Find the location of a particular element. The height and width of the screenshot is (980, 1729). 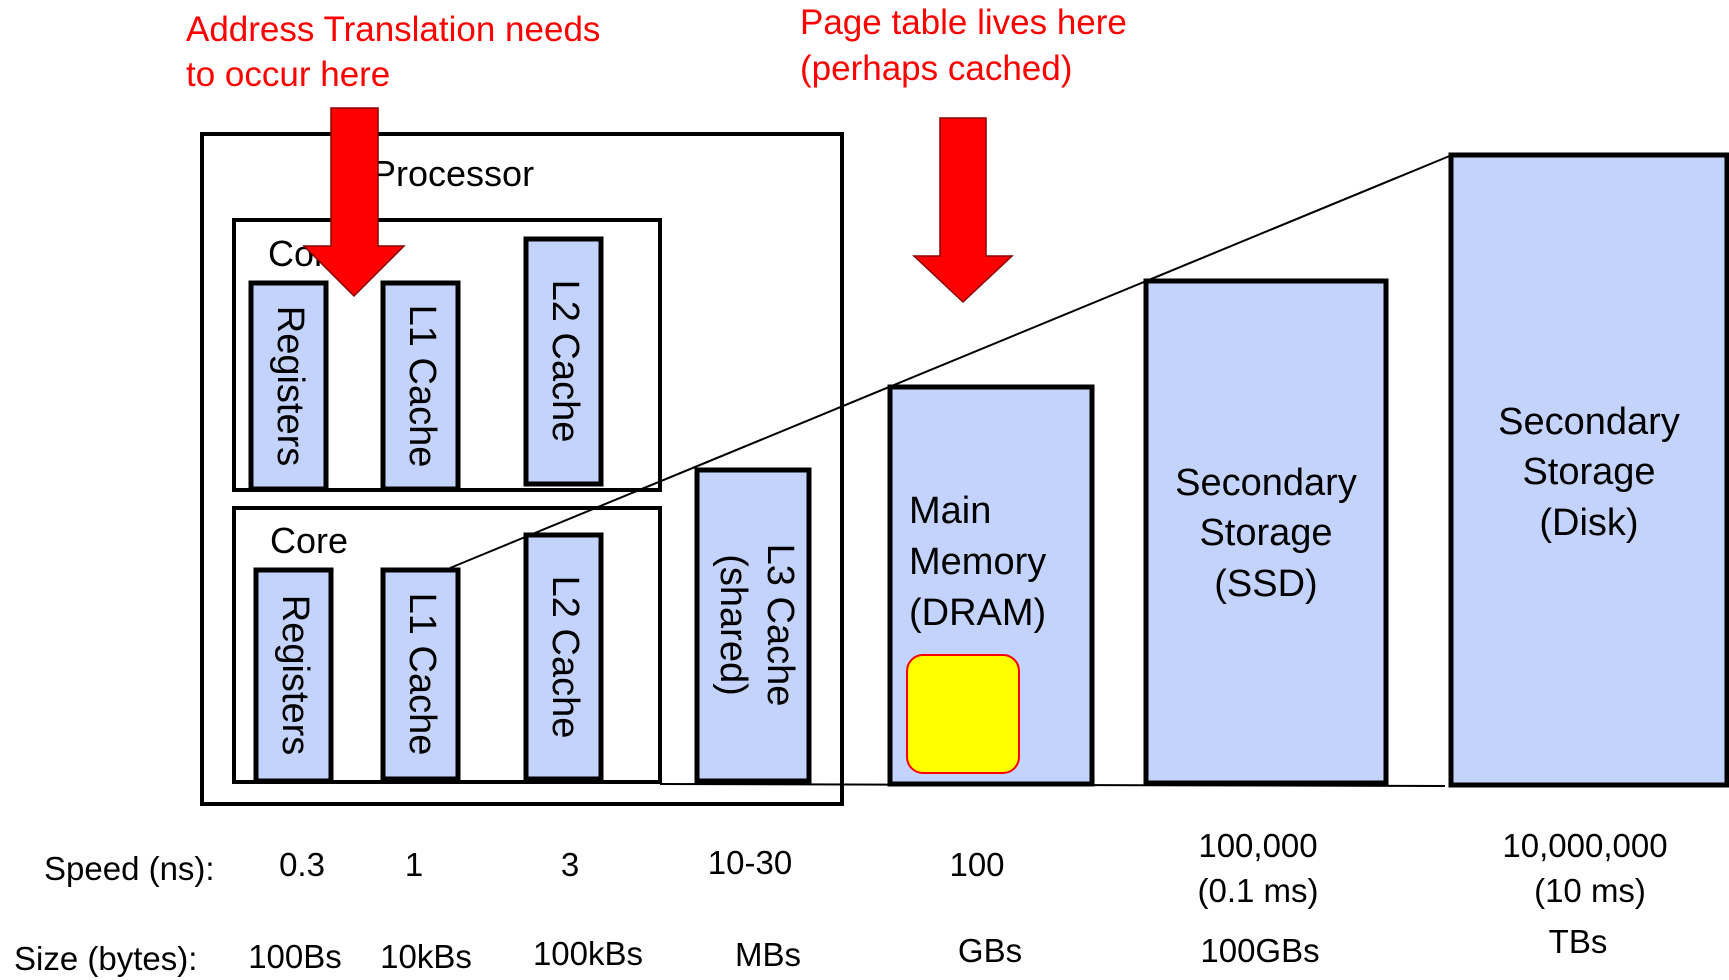

size-value-registers: 100Bs is located at coordinates (295, 956).